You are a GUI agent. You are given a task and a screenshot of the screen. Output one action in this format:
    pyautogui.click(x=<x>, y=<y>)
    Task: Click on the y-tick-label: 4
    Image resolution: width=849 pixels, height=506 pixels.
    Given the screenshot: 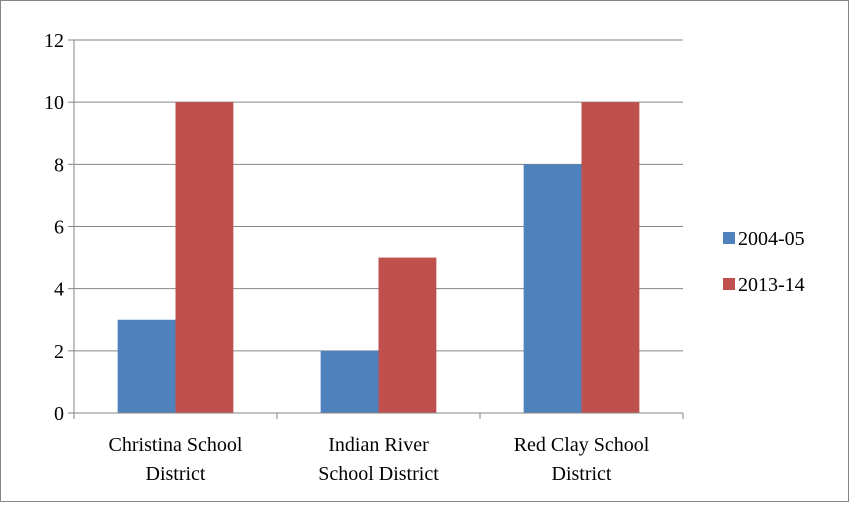 What is the action you would take?
    pyautogui.click(x=59, y=290)
    